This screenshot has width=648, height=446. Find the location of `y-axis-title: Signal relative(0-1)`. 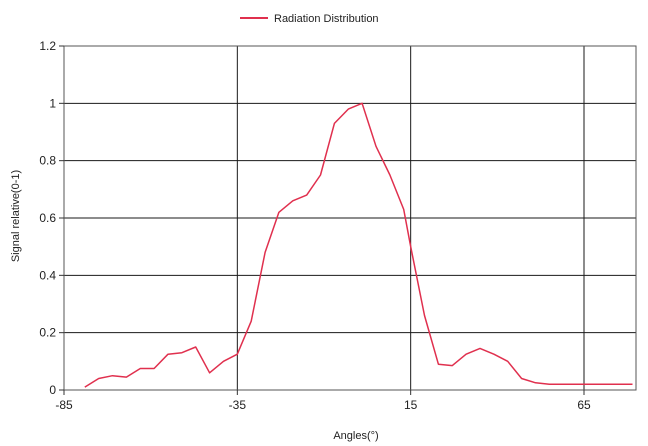

y-axis-title: Signal relative(0-1) is located at coordinates (16, 216).